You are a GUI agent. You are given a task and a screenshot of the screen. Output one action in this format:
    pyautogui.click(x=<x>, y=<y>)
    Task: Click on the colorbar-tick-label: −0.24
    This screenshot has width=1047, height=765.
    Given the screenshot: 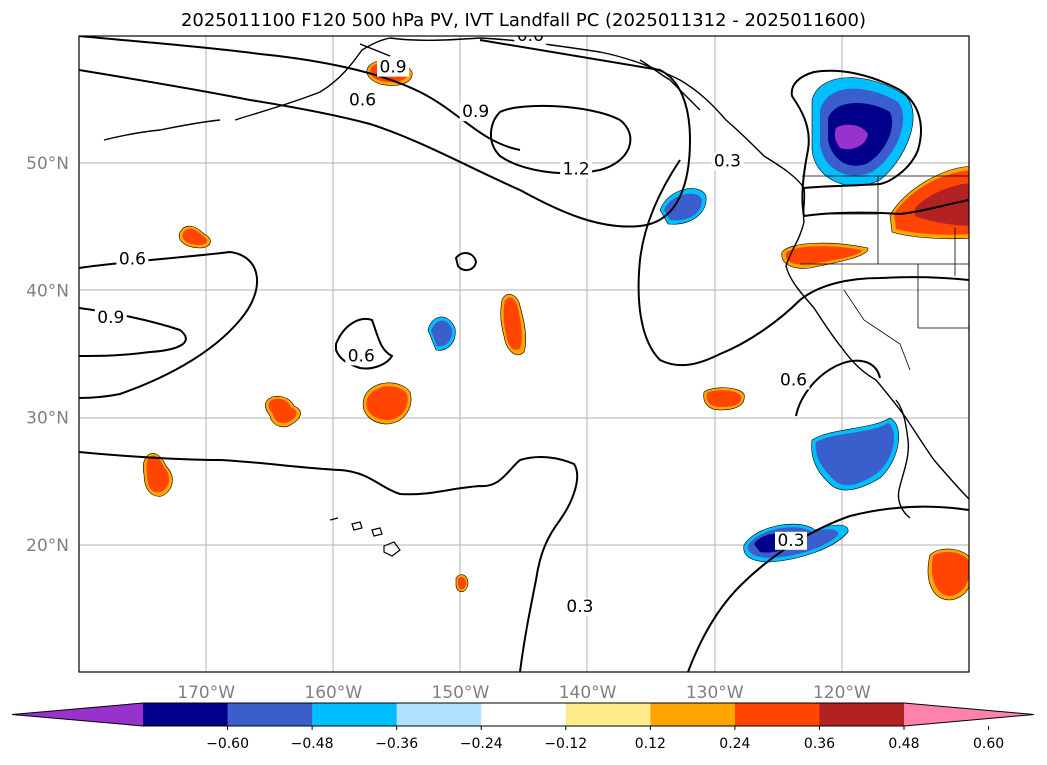 What is the action you would take?
    pyautogui.click(x=481, y=744)
    